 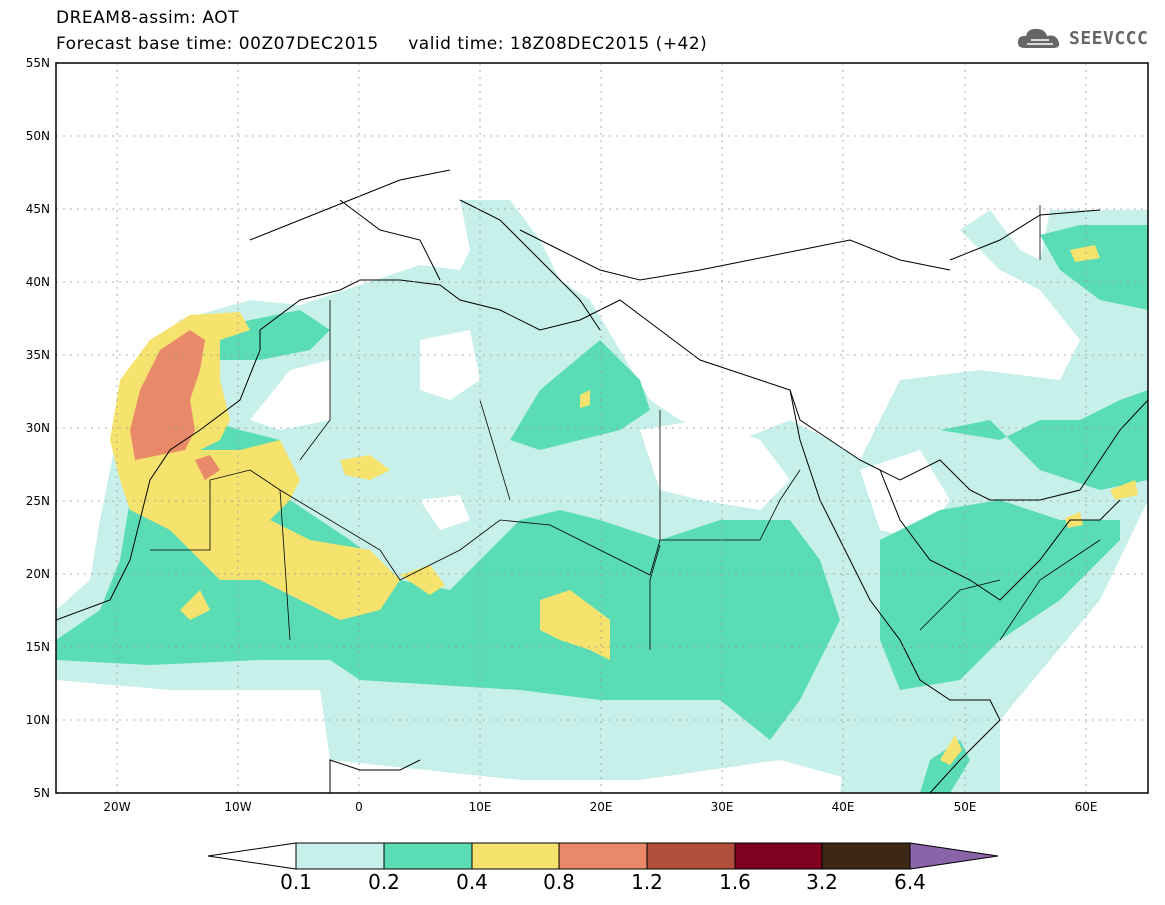 I want to click on forecast-base-time: Forecast base time: 00Z07DEC2015, so click(x=217, y=44).